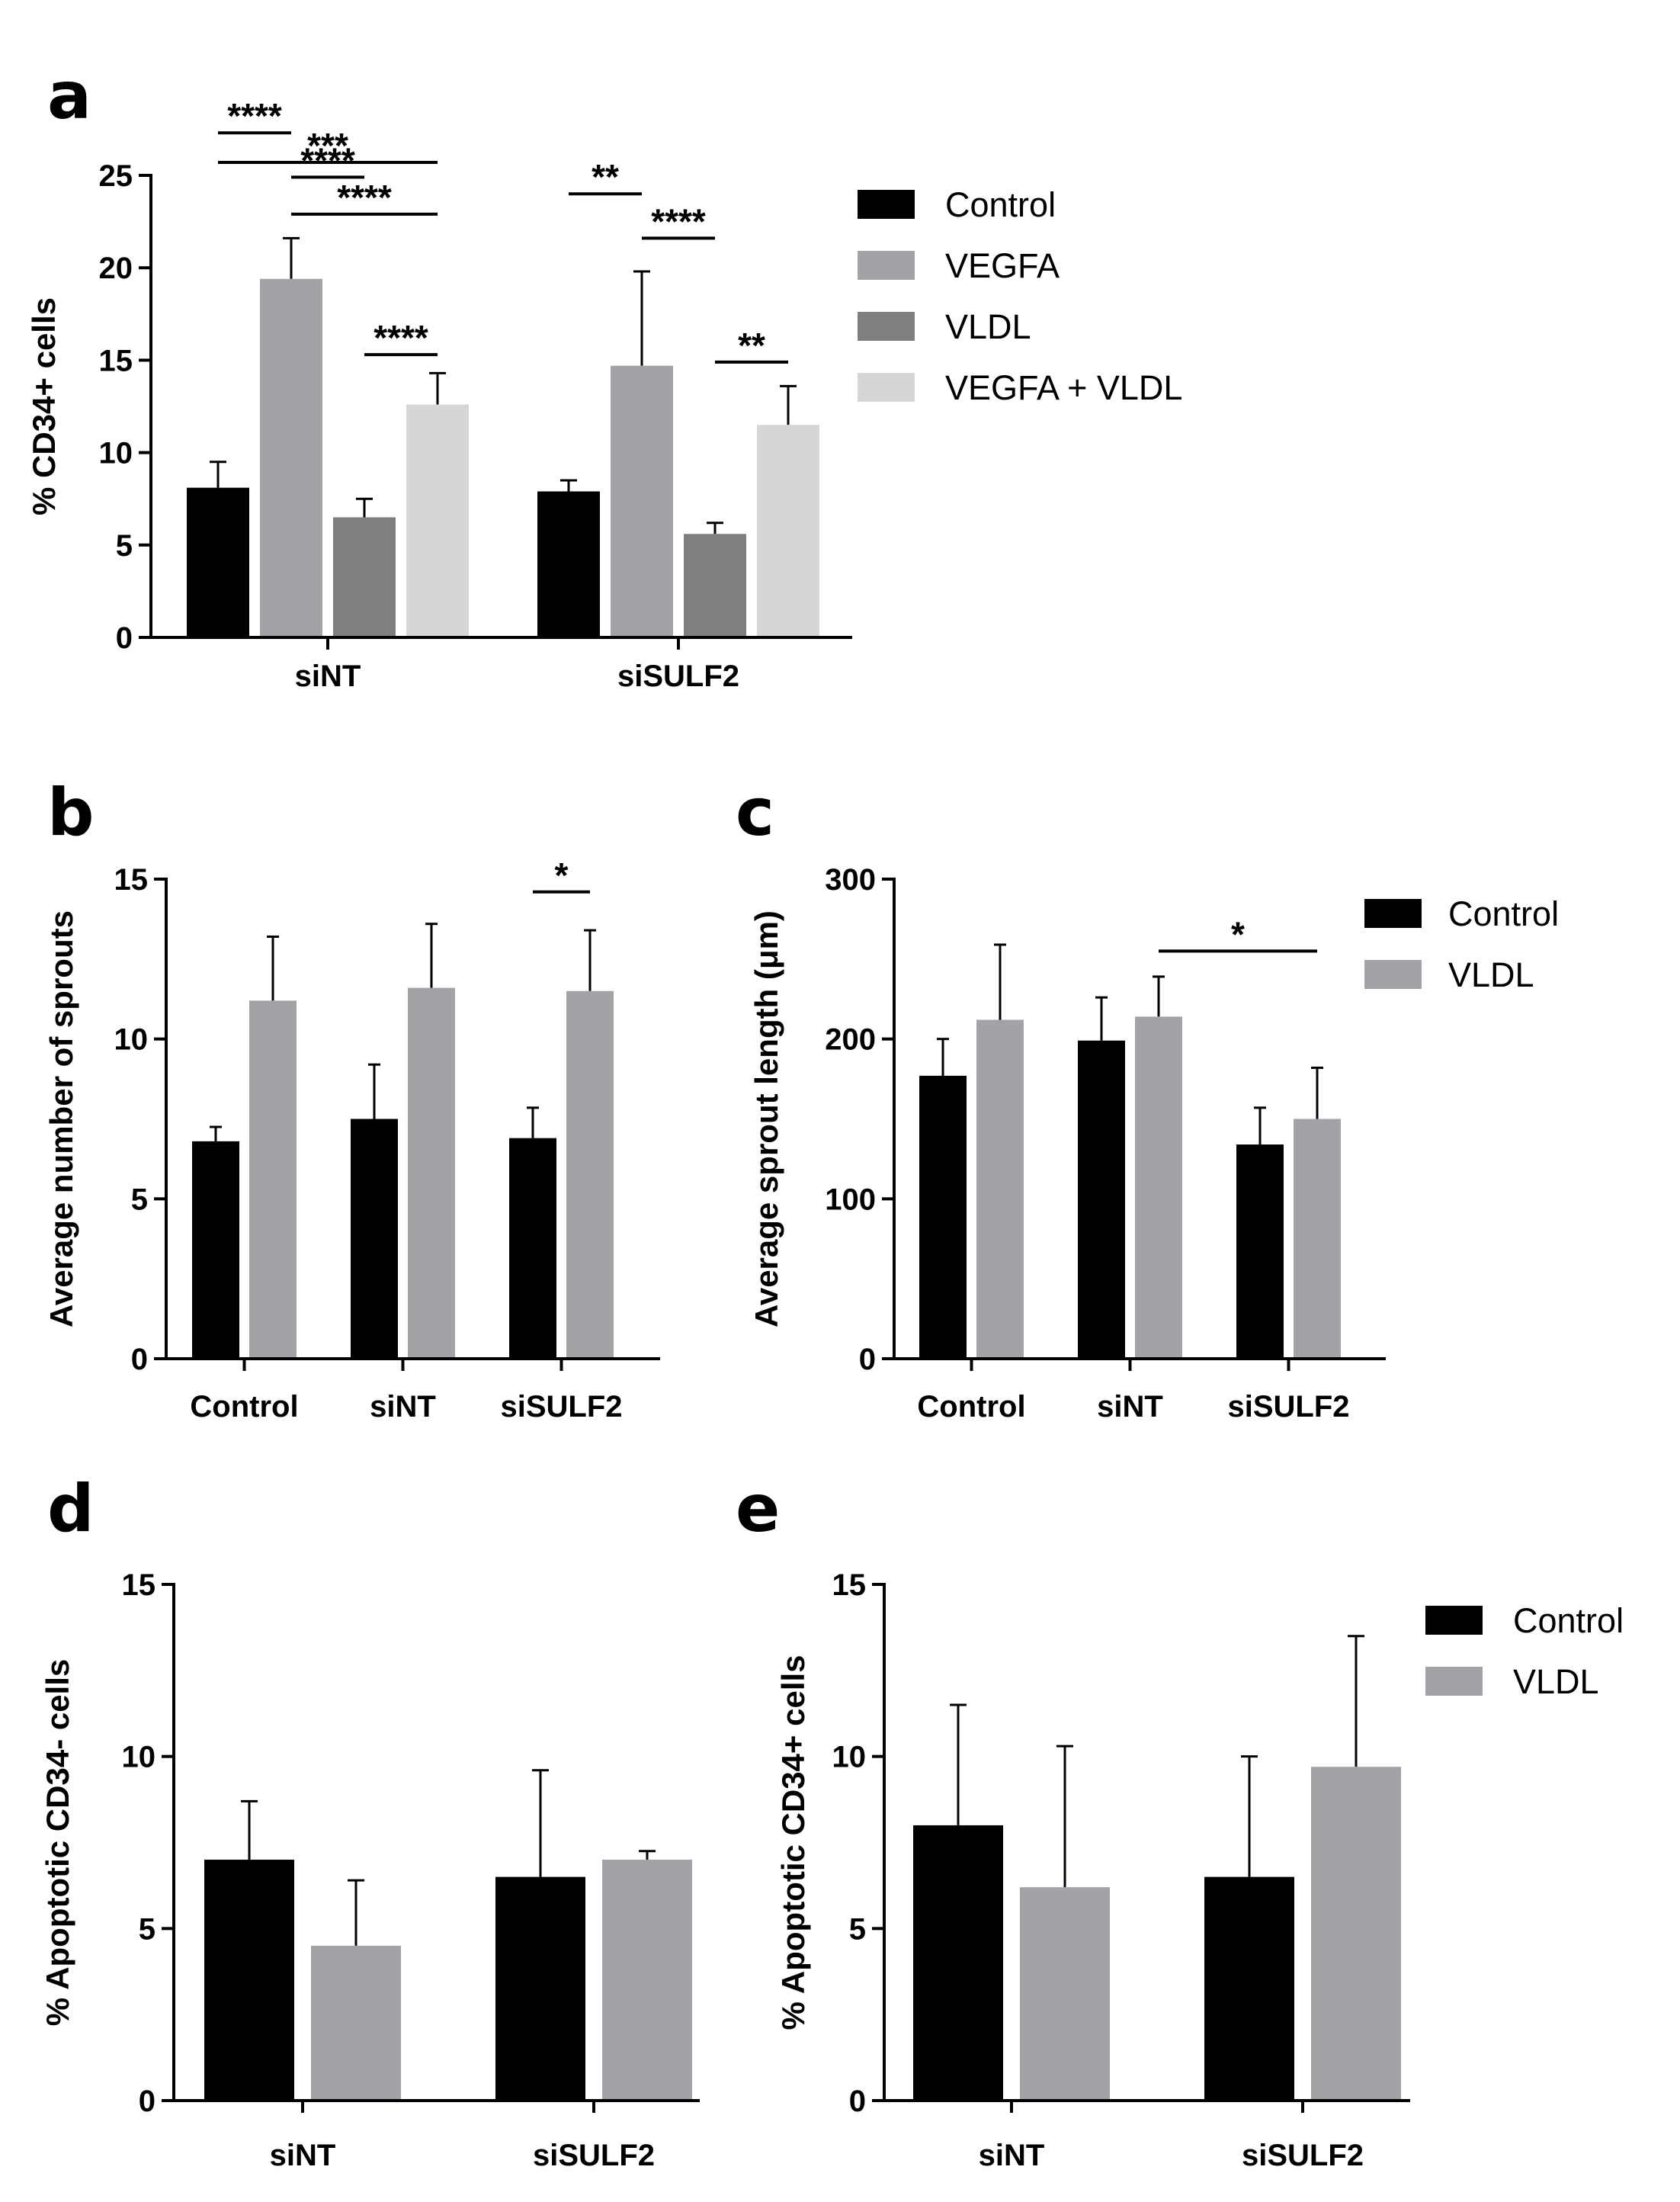 The height and width of the screenshot is (2202, 1680). Describe the element at coordinates (850, 880) in the screenshot. I see `y-tick-label: 300` at that location.